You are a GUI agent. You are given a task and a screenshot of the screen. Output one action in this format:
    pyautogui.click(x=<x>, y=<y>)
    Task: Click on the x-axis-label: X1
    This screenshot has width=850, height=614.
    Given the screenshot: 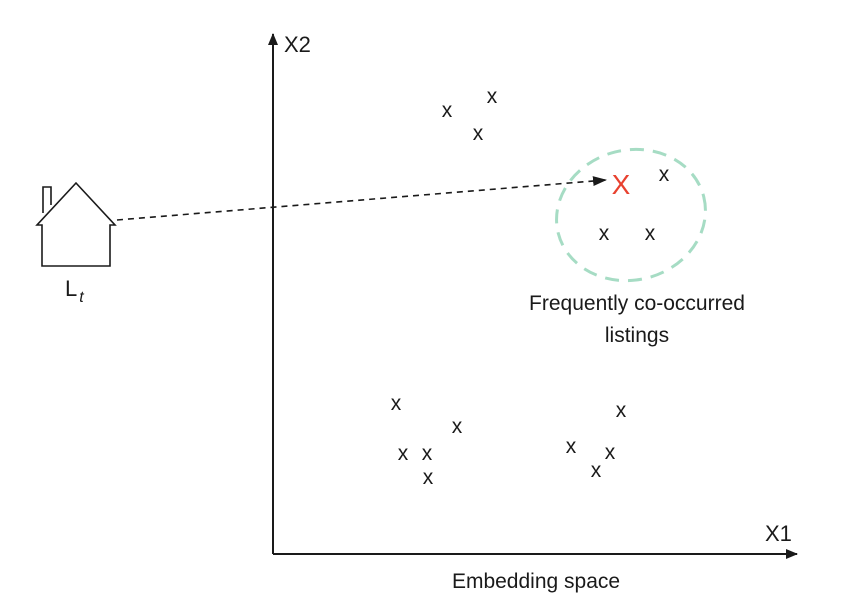 What is the action you would take?
    pyautogui.click(x=778, y=533)
    